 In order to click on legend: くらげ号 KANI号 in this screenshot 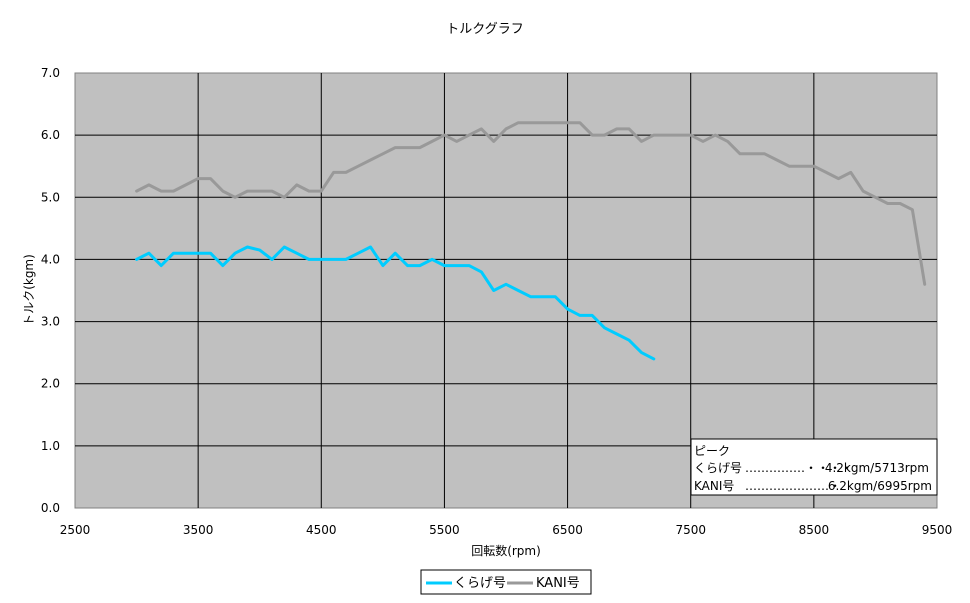, I will do `click(506, 582)`.